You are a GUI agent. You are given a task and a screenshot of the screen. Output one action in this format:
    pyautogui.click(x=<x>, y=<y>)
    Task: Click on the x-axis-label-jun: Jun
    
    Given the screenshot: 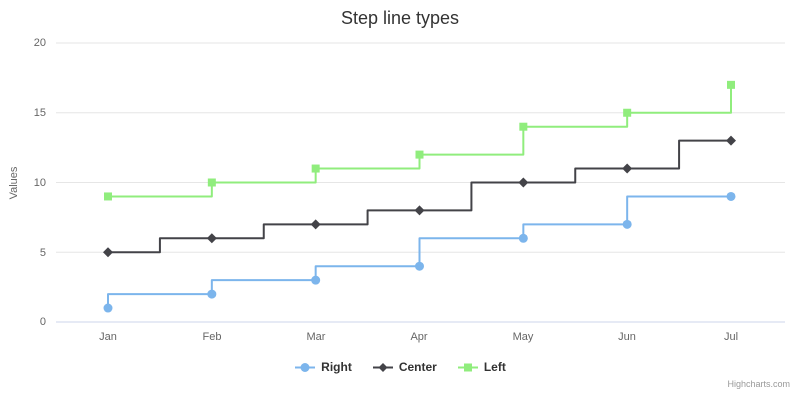 What is the action you would take?
    pyautogui.click(x=627, y=337)
    